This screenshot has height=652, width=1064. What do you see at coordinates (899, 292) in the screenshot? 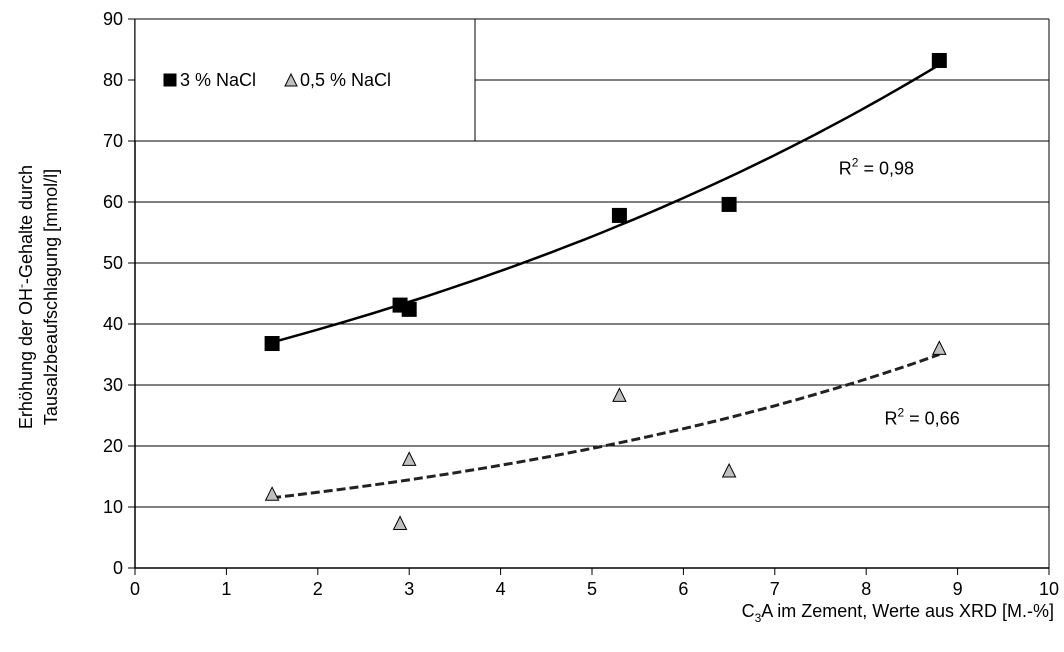
I see `annotations: R2 = 0,98 R2 = 0,66` at bounding box center [899, 292].